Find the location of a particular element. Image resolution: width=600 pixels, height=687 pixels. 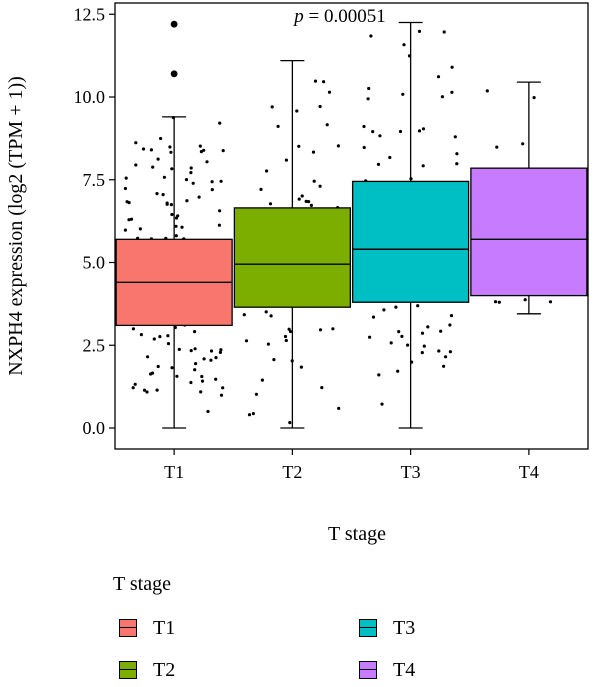

box-body is located at coordinates (410, 241).